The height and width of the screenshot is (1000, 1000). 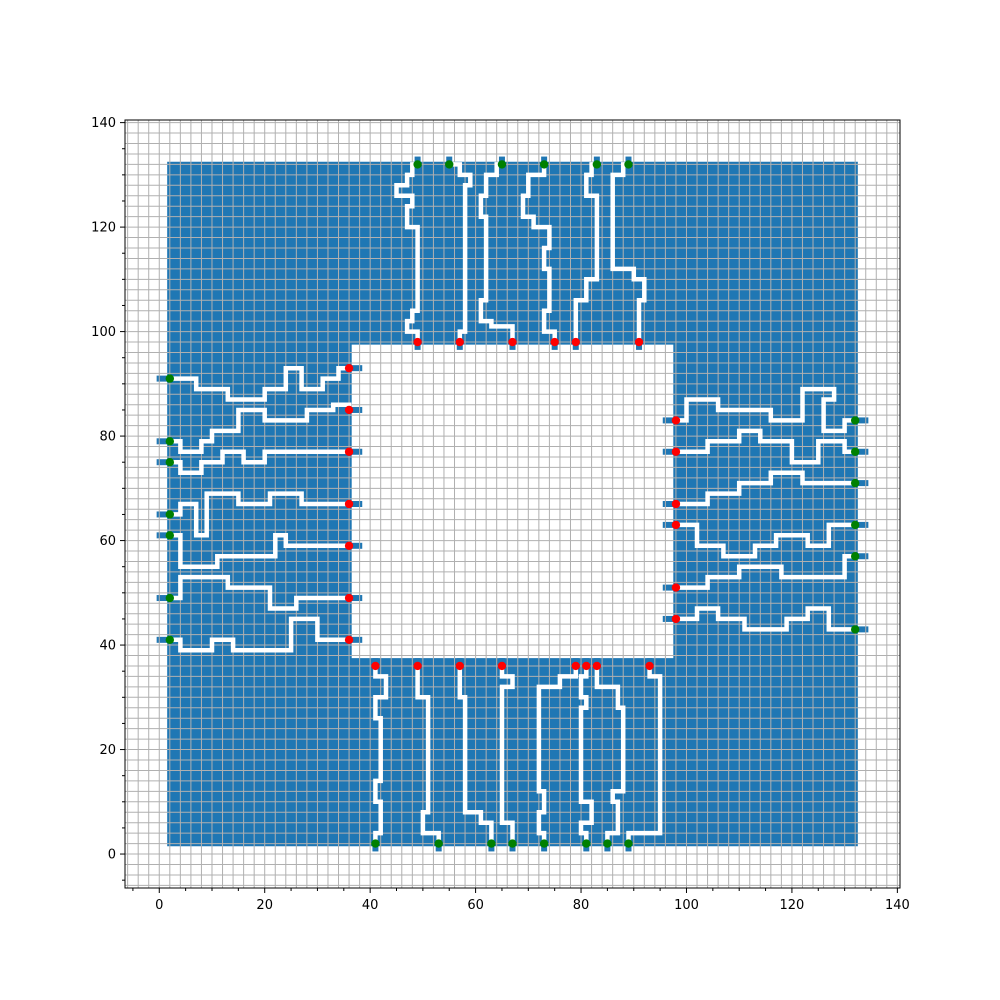 I want to click on y-tick-label: 120, so click(x=103, y=228).